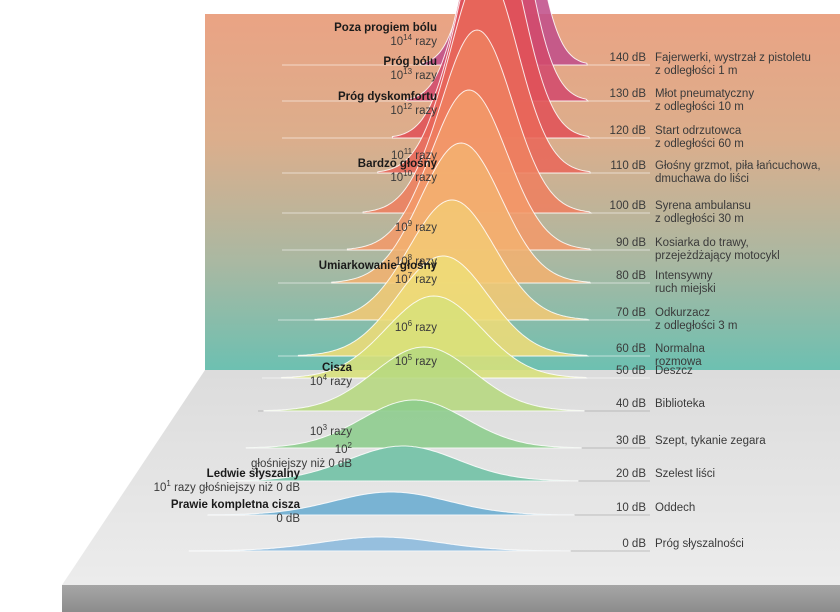 The height and width of the screenshot is (612, 840). What do you see at coordinates (674, 371) in the screenshot?
I see `sound-example: Deszcz` at bounding box center [674, 371].